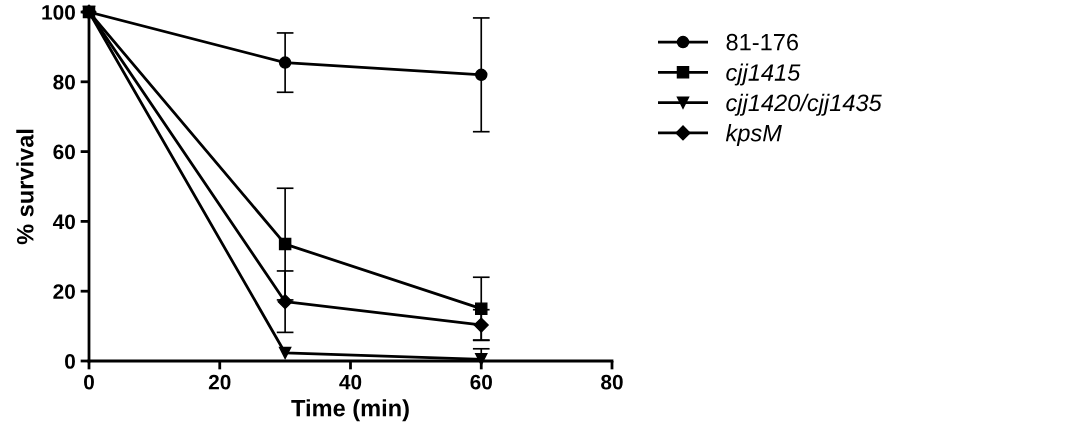 Image resolution: width=1065 pixels, height=446 pixels. What do you see at coordinates (89, 382) in the screenshot?
I see `x-tick-label: 0` at bounding box center [89, 382].